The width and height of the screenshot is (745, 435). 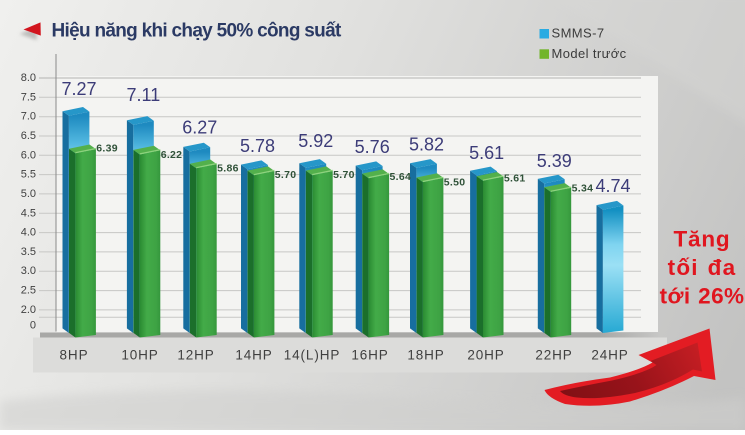 What do you see at coordinates (195, 355) in the screenshot?
I see `svg-text: 12HP` at bounding box center [195, 355].